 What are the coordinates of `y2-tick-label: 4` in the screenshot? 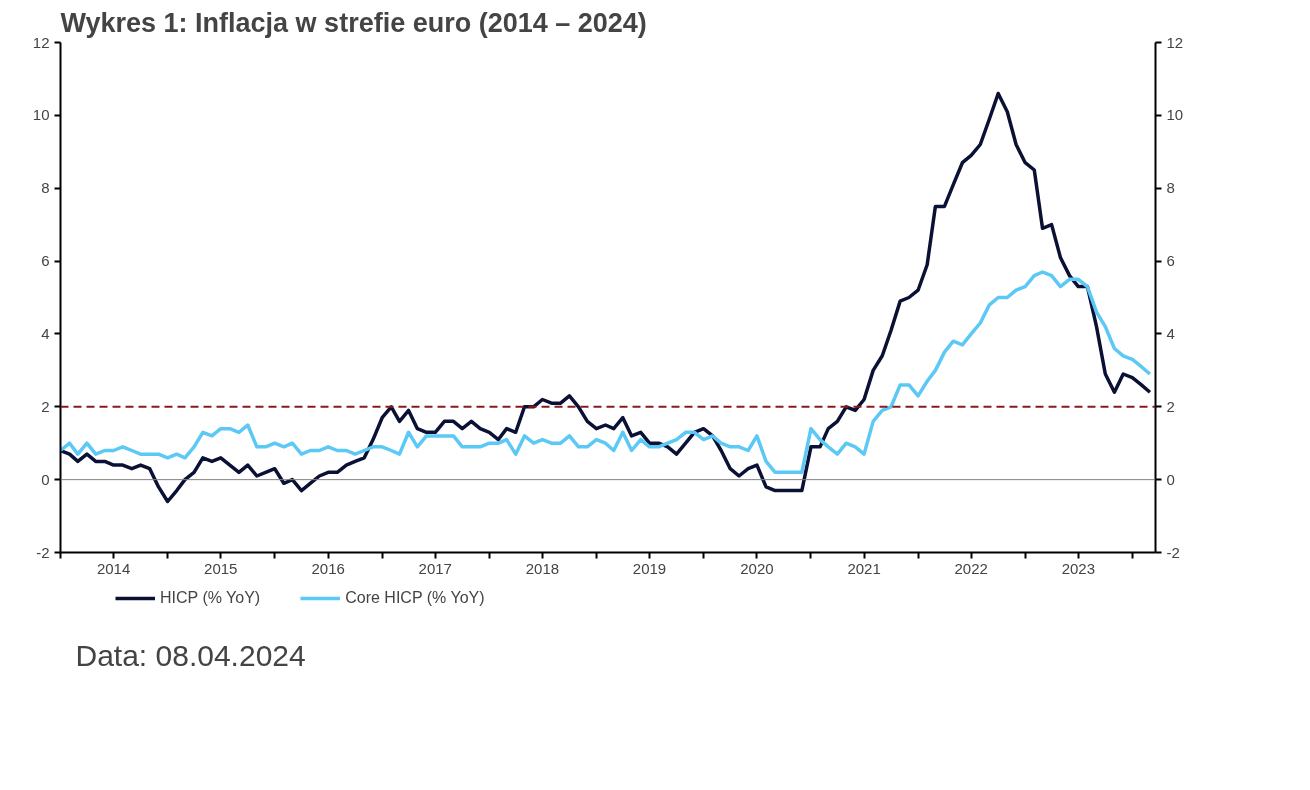 It's located at (1170, 333).